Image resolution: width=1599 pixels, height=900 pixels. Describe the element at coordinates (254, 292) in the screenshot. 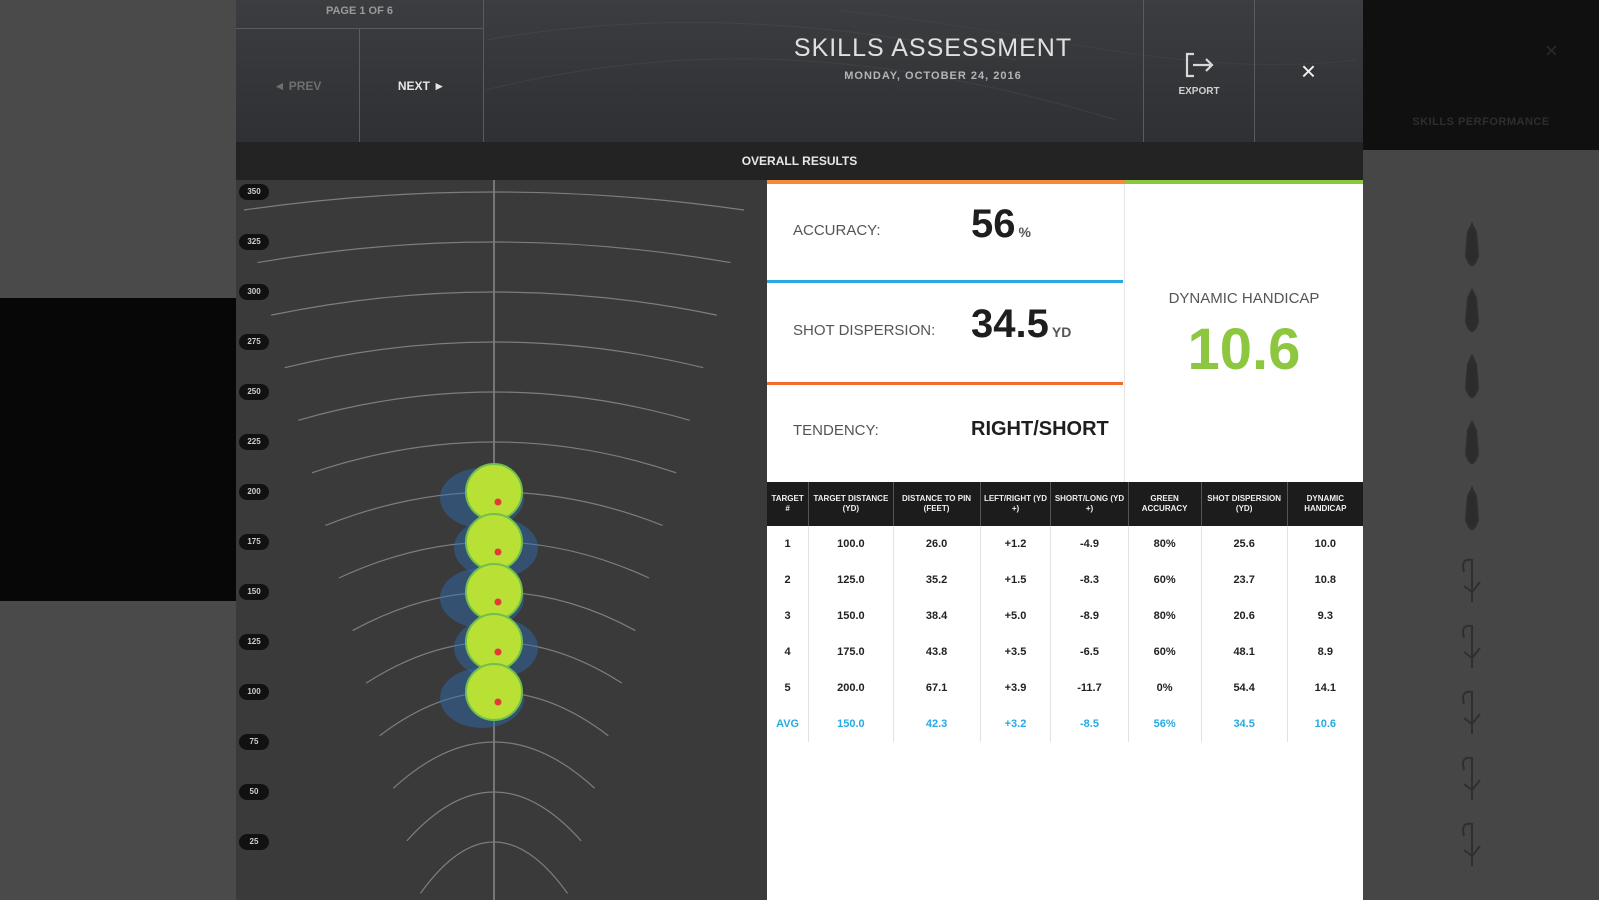

I see `yard-marker: 300` at that location.